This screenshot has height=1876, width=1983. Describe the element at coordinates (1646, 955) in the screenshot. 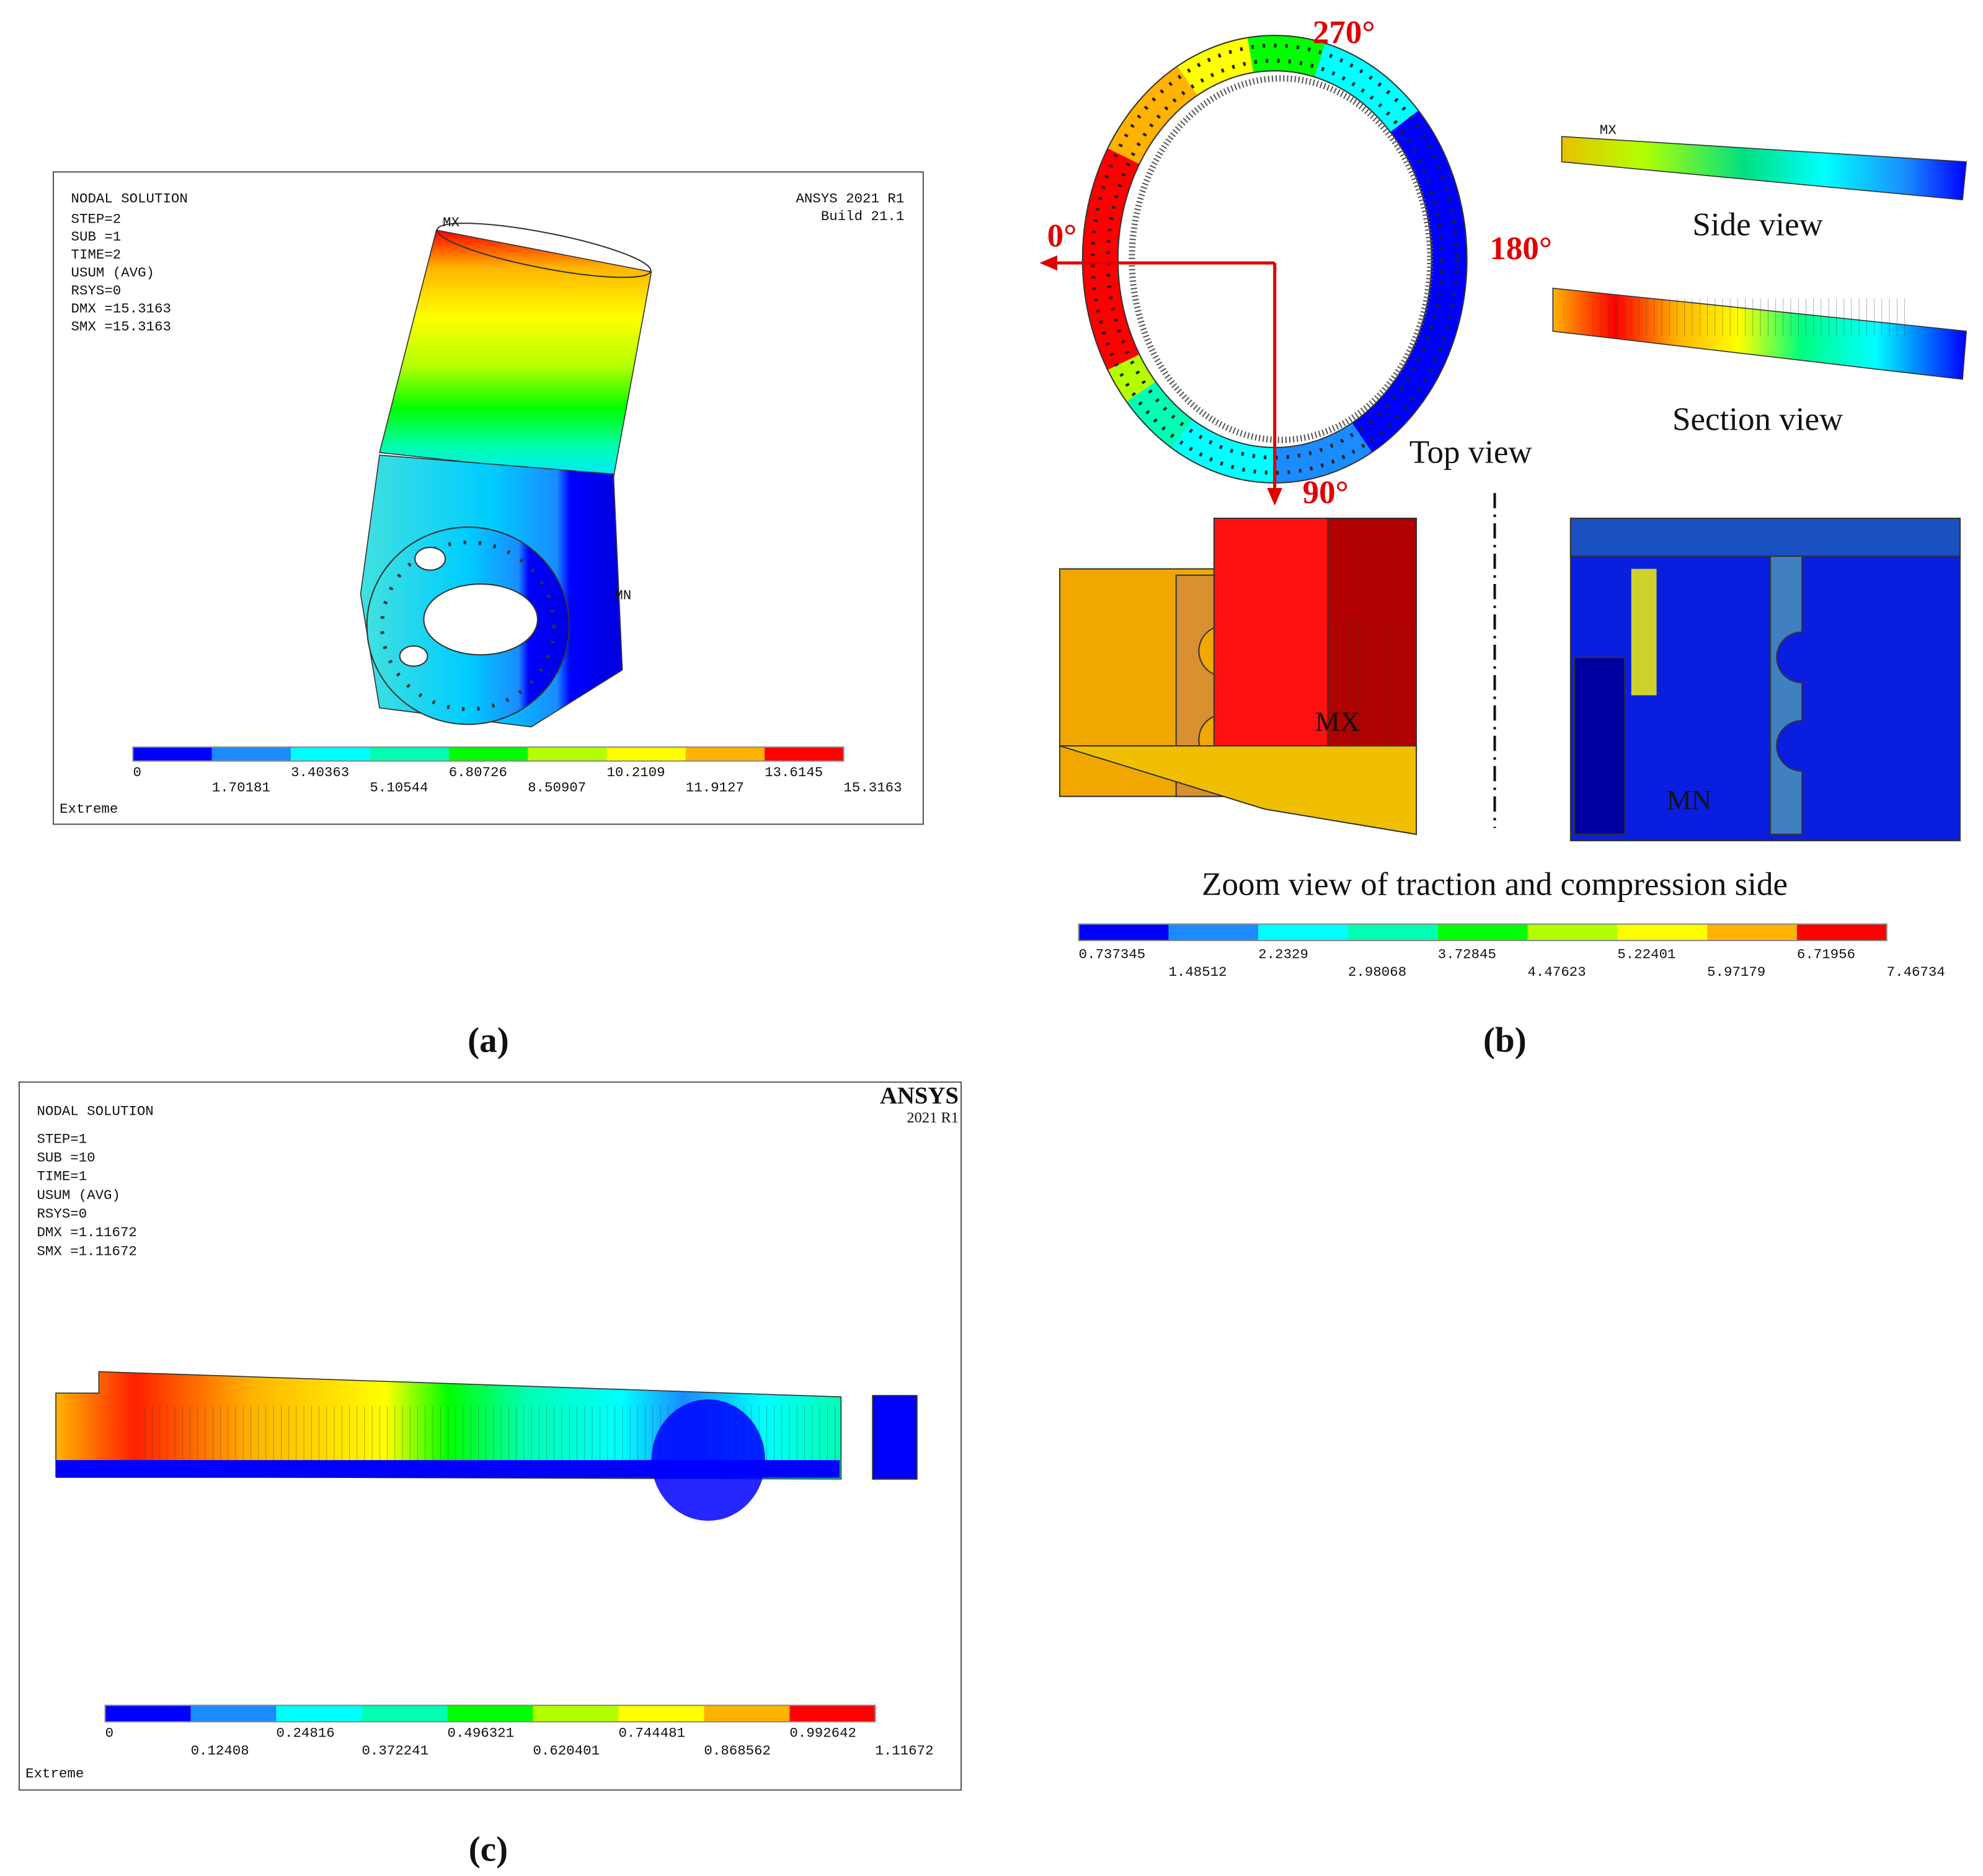

I see `colorbar-label: 5.22401` at that location.